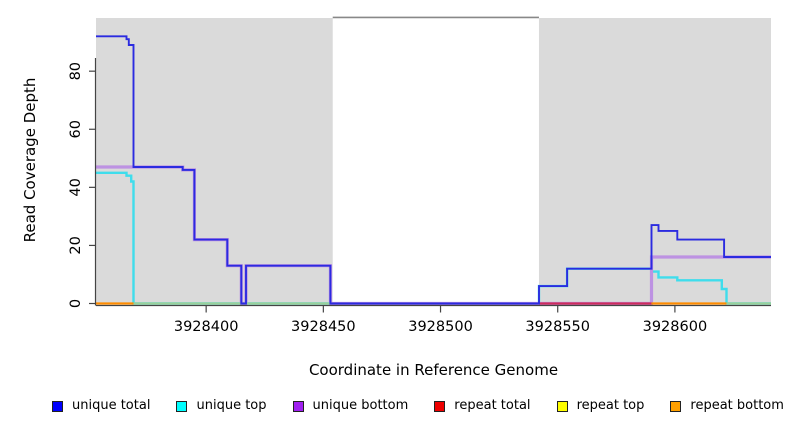 Image resolution: width=792 pixels, height=432 pixels. What do you see at coordinates (231, 405) in the screenshot?
I see `legend-label-unique-top: unique top` at bounding box center [231, 405].